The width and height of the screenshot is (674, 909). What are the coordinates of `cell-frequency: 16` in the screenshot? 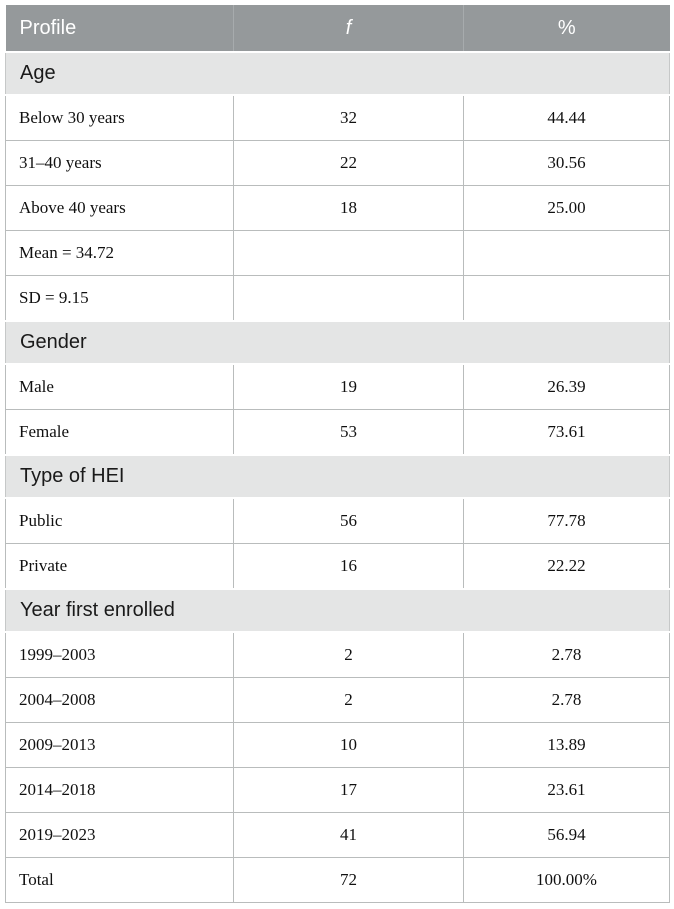 It's located at (348, 566).